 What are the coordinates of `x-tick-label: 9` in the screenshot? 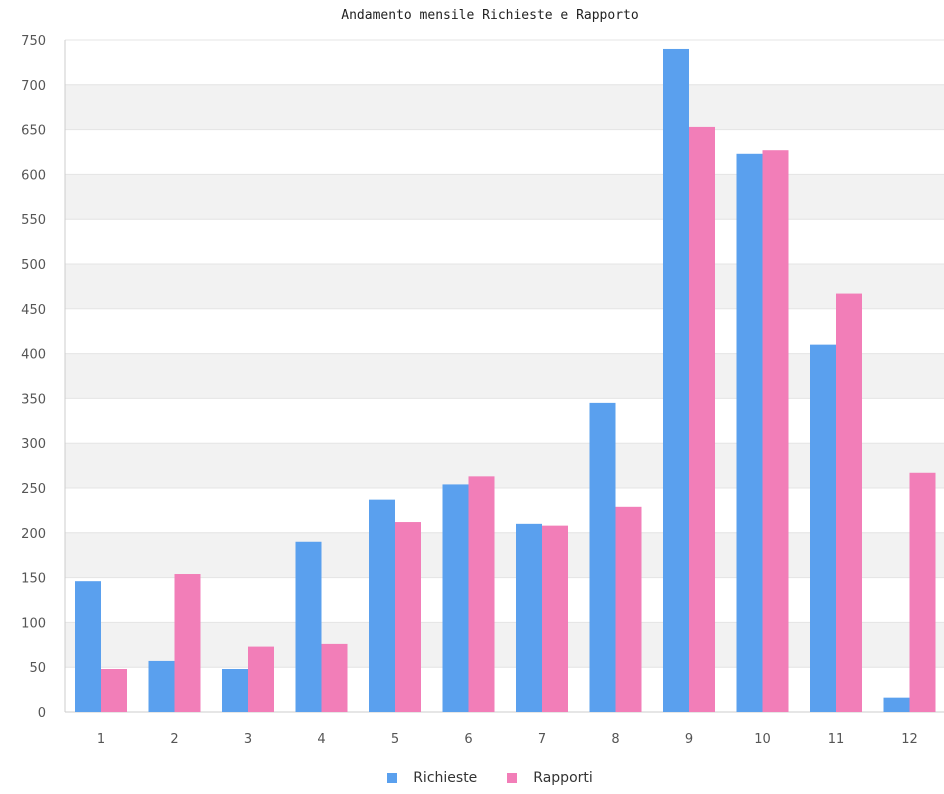 It's located at (689, 739).